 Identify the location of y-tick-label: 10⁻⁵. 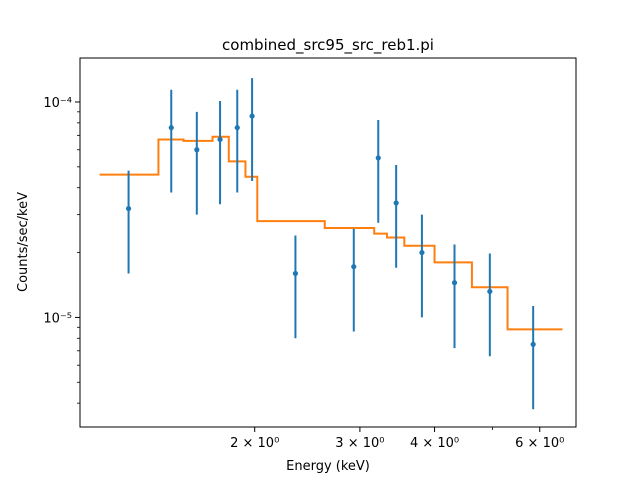
(57, 318).